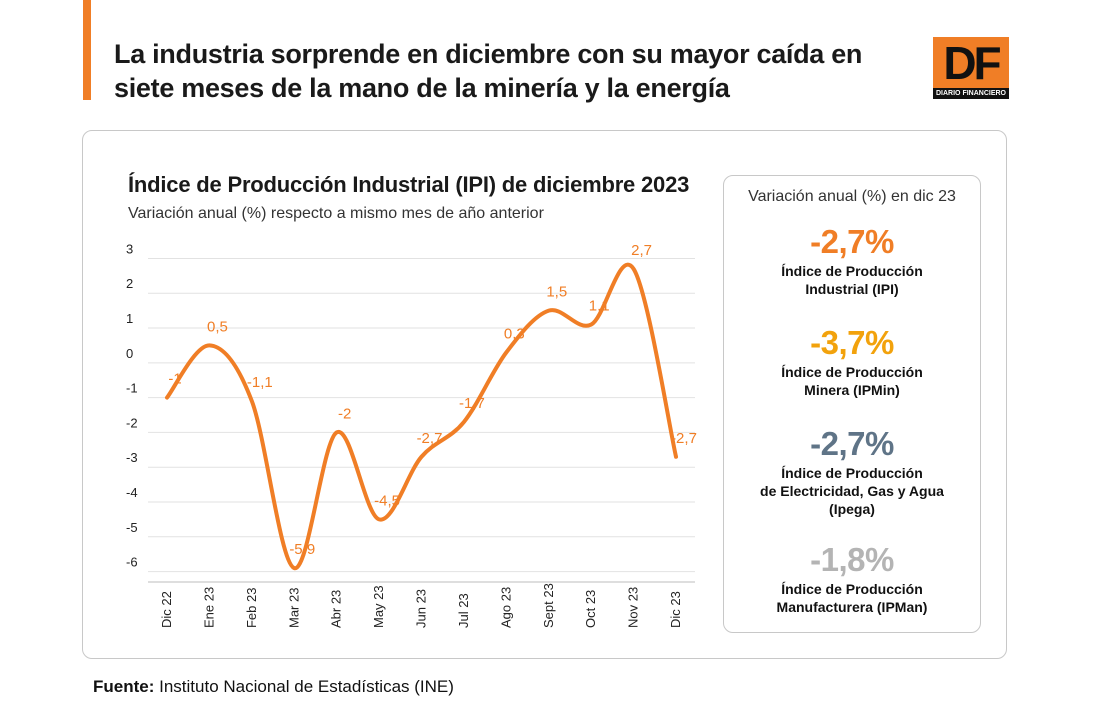 This screenshot has width=1095, height=720. Describe the element at coordinates (852, 241) in the screenshot. I see `stat-value-ipi: -2,7%` at that location.